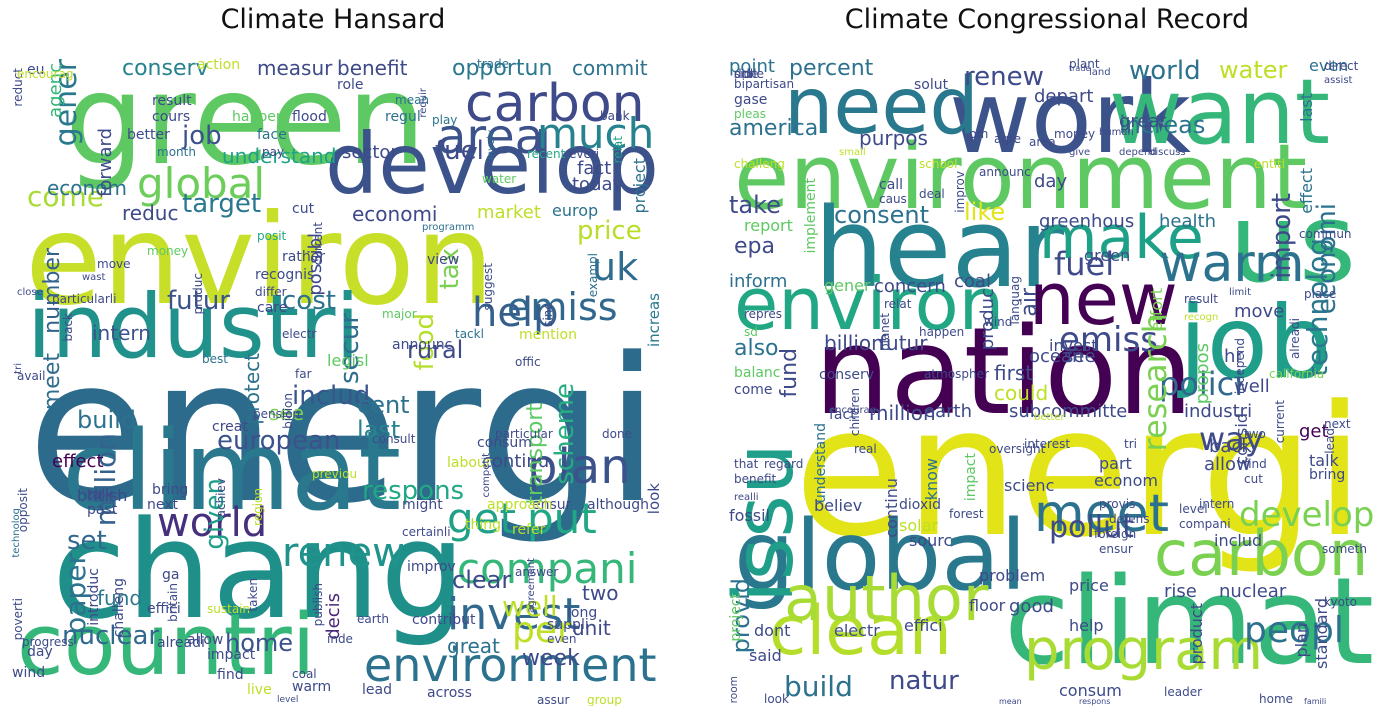 Image resolution: width=1381 pixels, height=715 pixels. I want to click on cloud-word: call, so click(891, 185).